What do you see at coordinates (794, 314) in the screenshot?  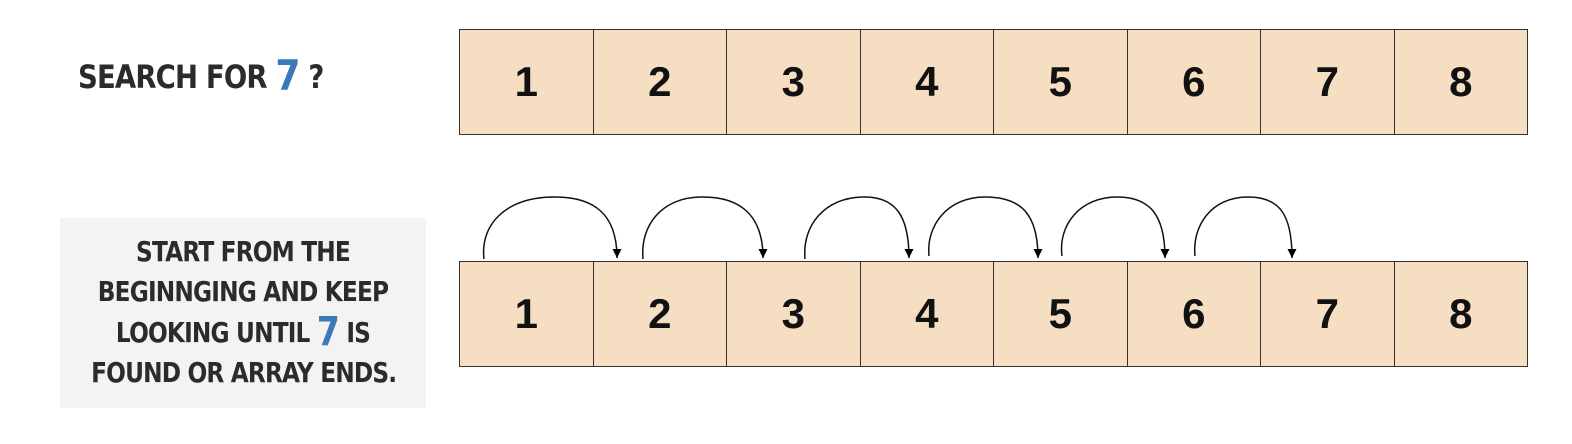 I see `array-bottom-cell: 3` at bounding box center [794, 314].